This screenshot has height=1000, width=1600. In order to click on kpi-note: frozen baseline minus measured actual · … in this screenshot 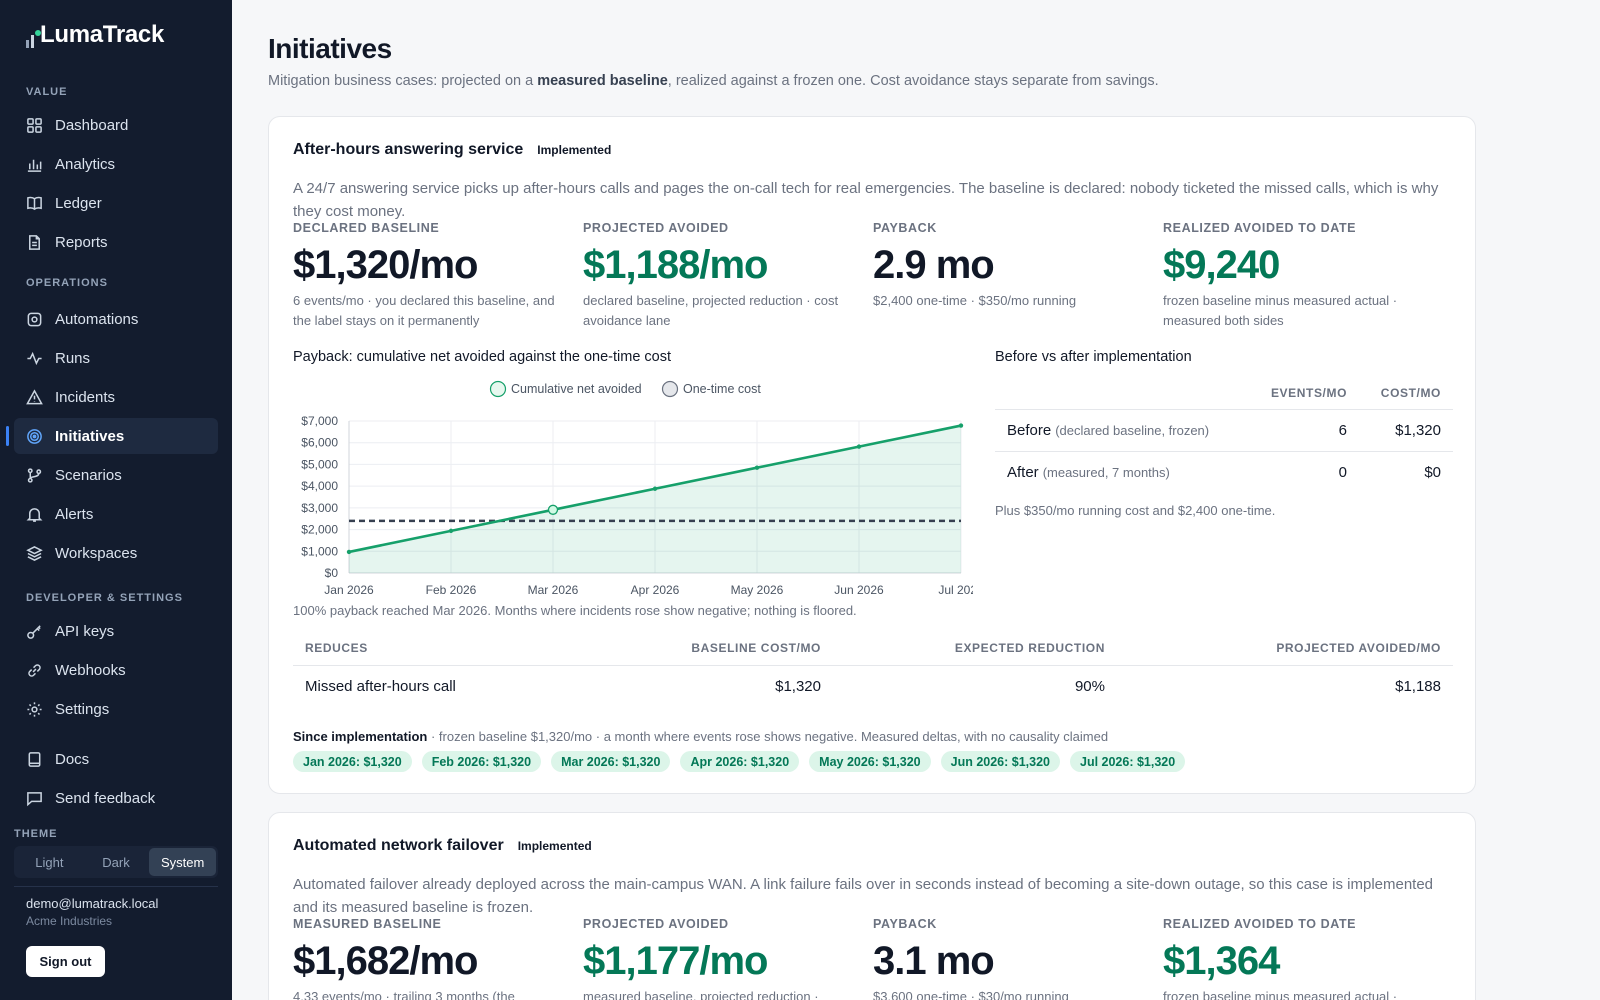, I will do `click(1280, 310)`.